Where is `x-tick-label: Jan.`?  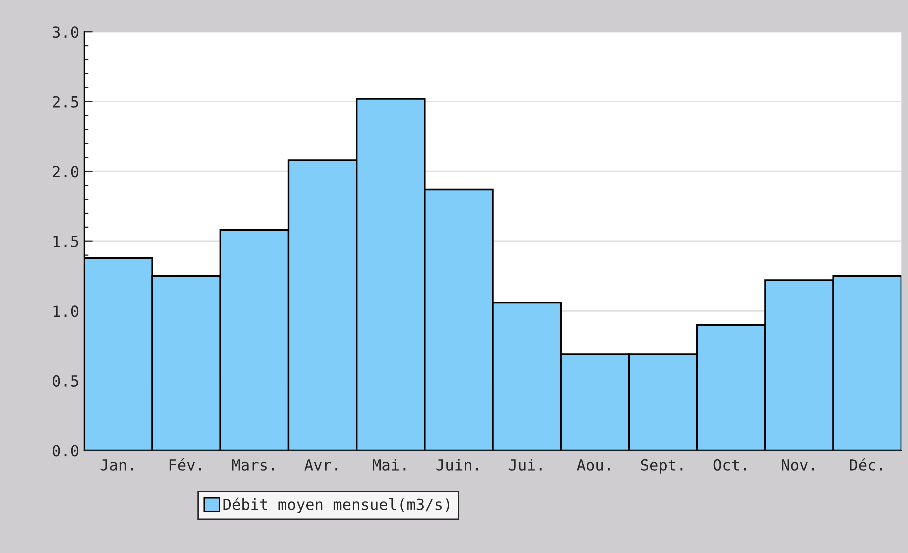 x-tick-label: Jan. is located at coordinates (117, 465).